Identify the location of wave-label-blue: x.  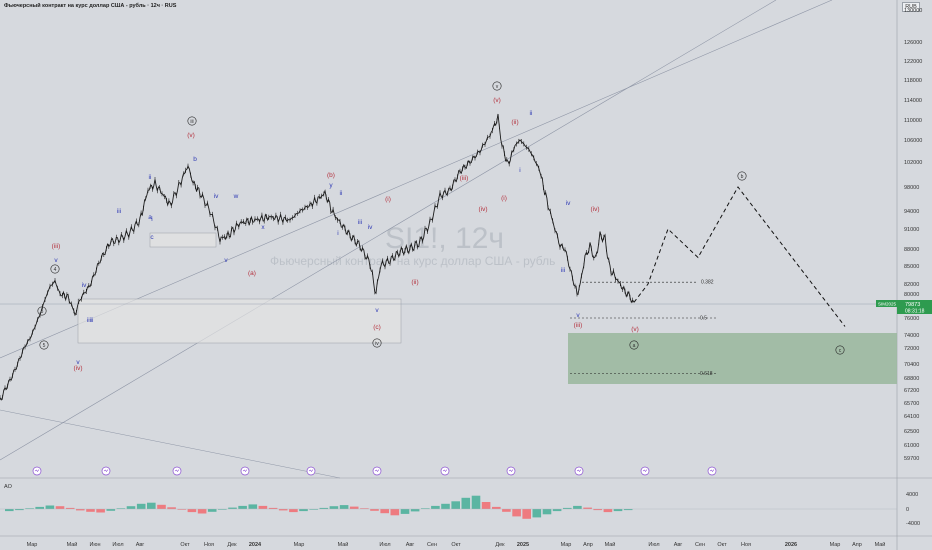
(263, 227).